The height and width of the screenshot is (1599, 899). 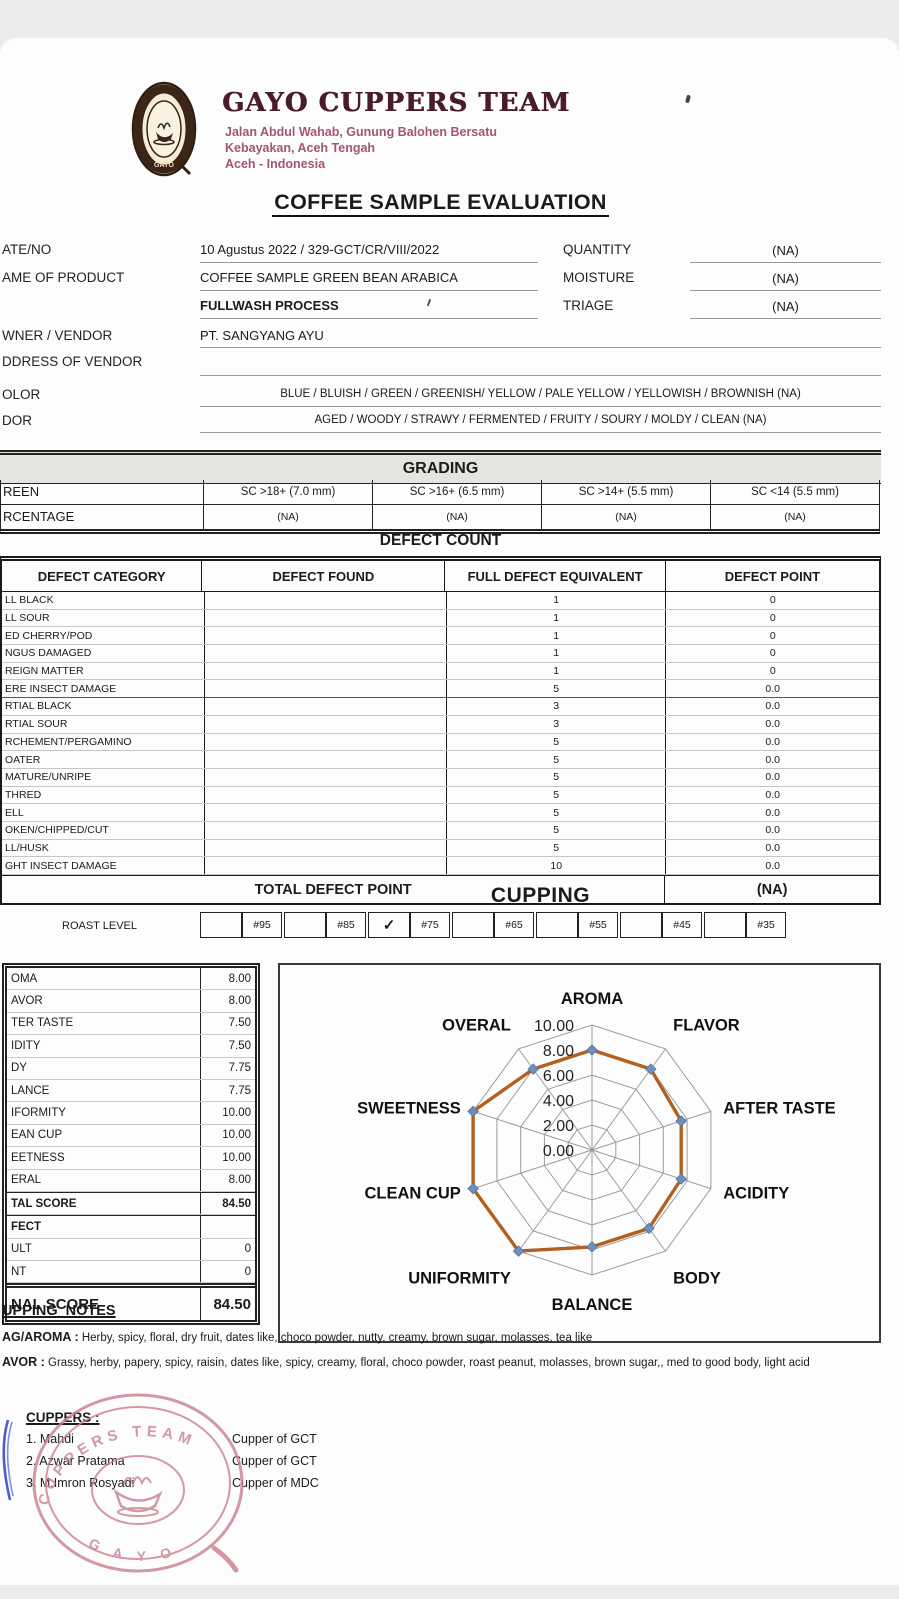 I want to click on grading-percentage-label: RCENTAGE, so click(x=39, y=516).